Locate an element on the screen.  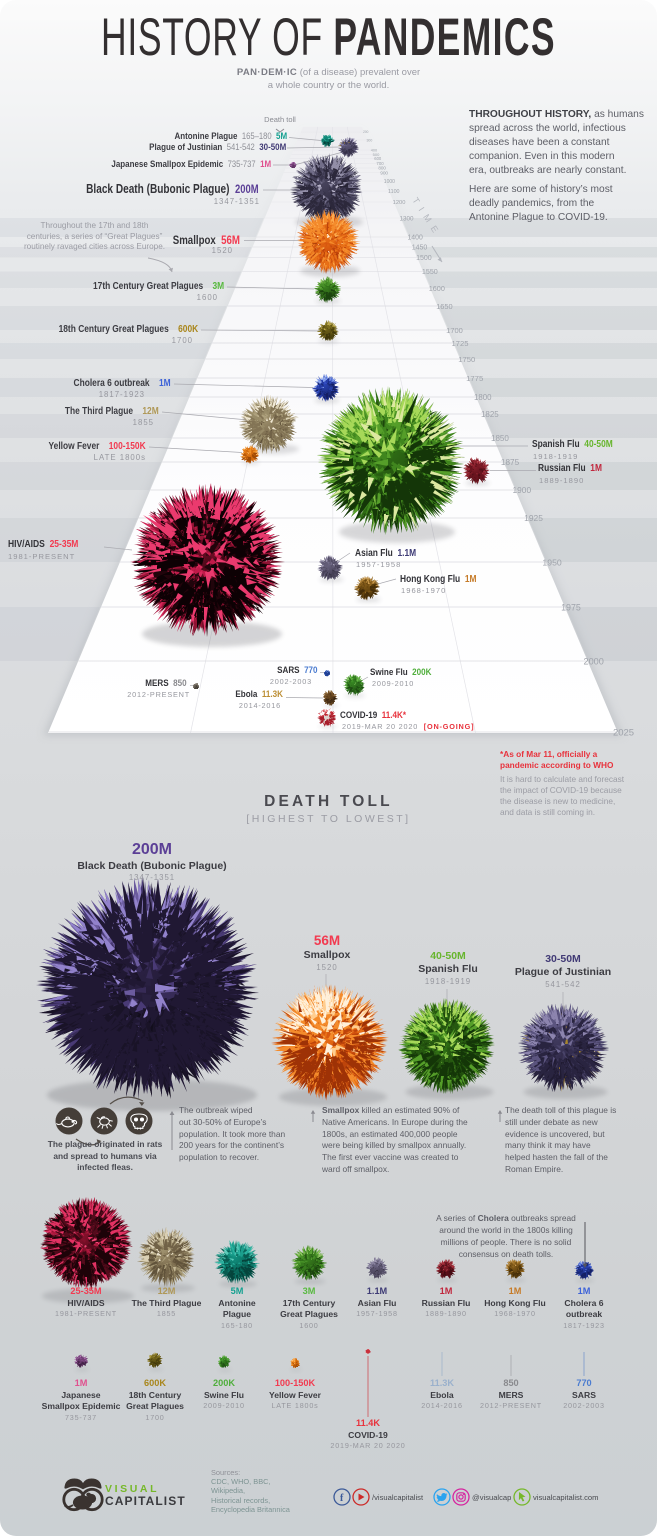
svg-text: 1825 is located at coordinates (490, 414).